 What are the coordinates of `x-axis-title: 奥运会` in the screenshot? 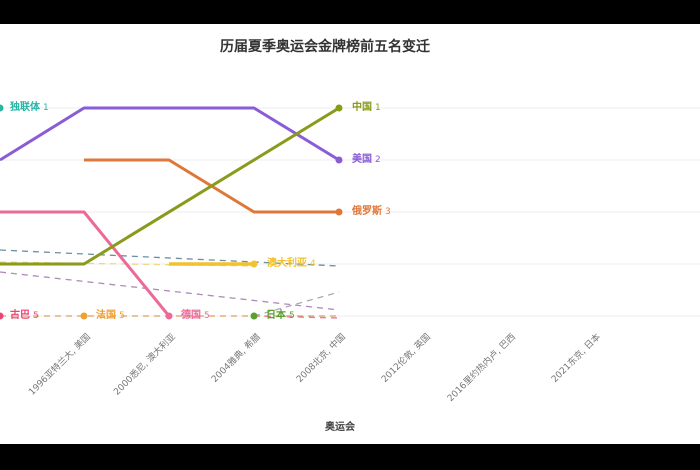 It's located at (340, 427).